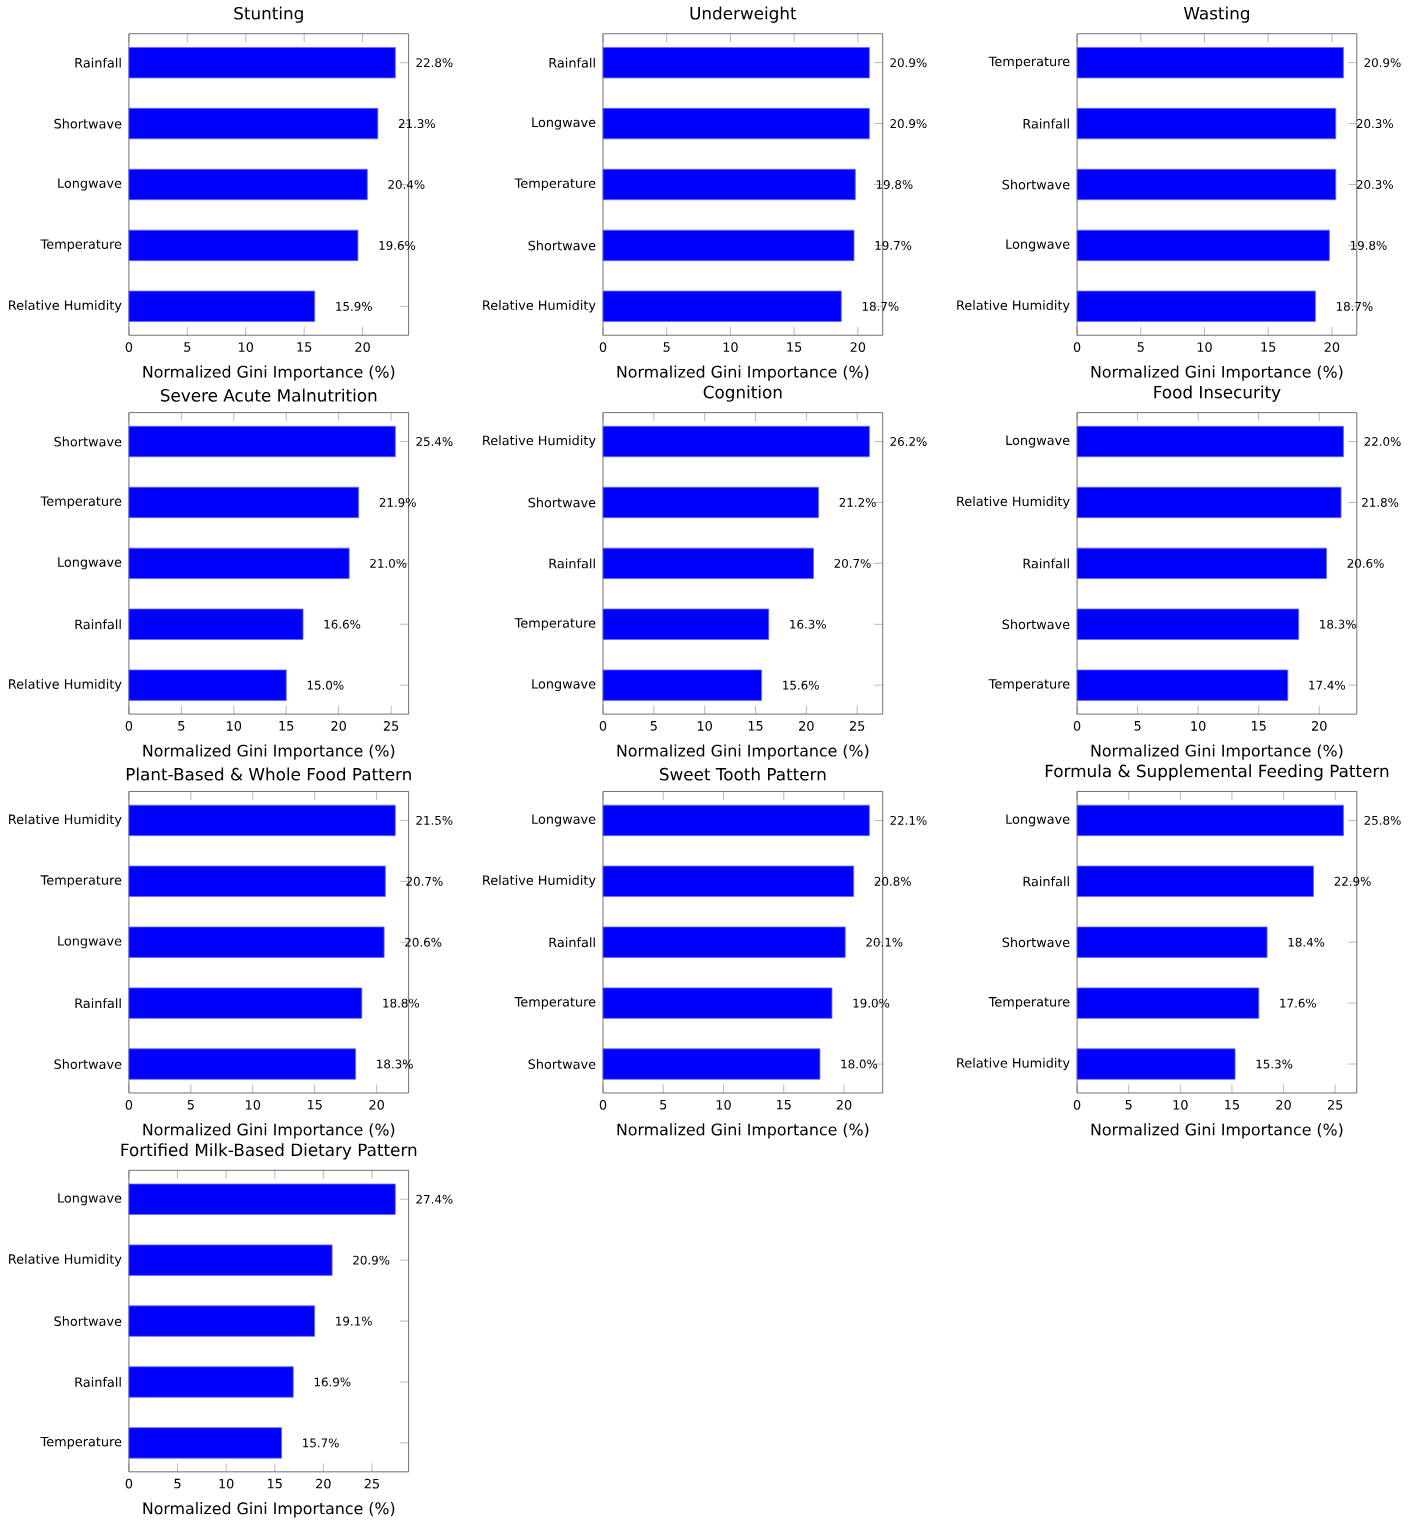 The height and width of the screenshot is (1524, 1410). Describe the element at coordinates (1216, 14) in the screenshot. I see `chart-title: Wasting` at that location.